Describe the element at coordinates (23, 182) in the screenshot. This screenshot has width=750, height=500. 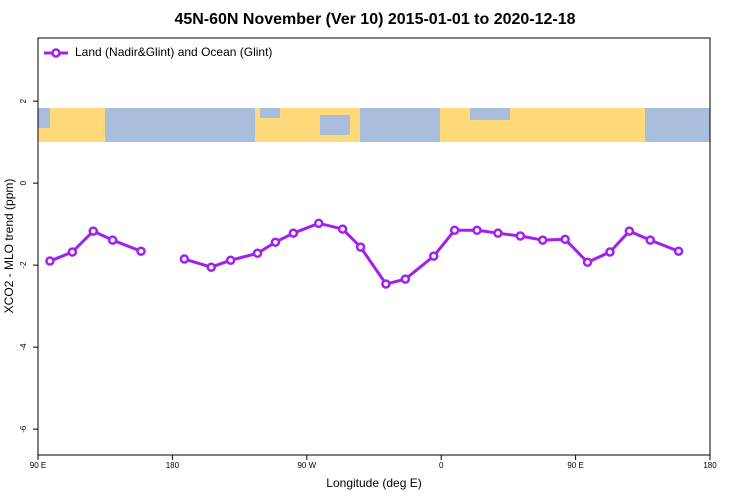
I see `y-tick-label: 0` at that location.